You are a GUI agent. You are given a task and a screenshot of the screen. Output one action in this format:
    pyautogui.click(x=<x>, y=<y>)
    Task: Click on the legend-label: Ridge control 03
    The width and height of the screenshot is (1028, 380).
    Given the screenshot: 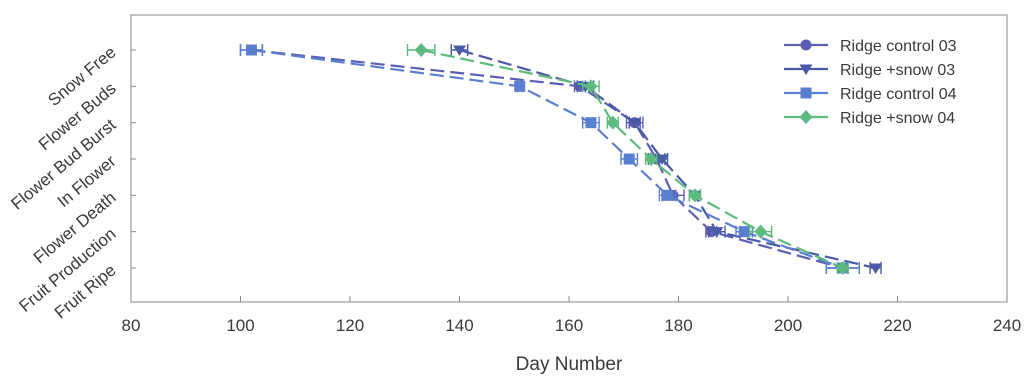 What is the action you would take?
    pyautogui.click(x=898, y=46)
    